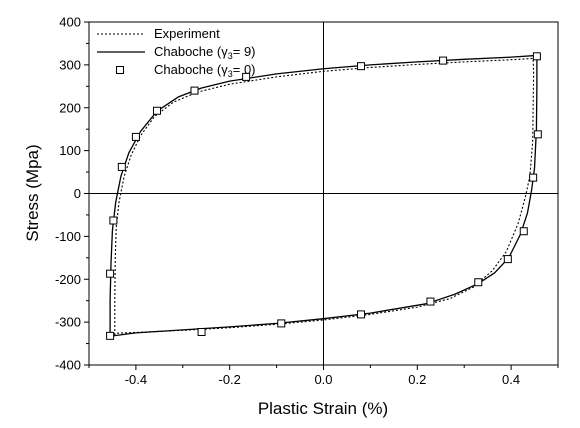 The width and height of the screenshot is (580, 428). What do you see at coordinates (188, 69) in the screenshot?
I see `legend-label-chaboche-0-prefix: Chaboche (` at bounding box center [188, 69].